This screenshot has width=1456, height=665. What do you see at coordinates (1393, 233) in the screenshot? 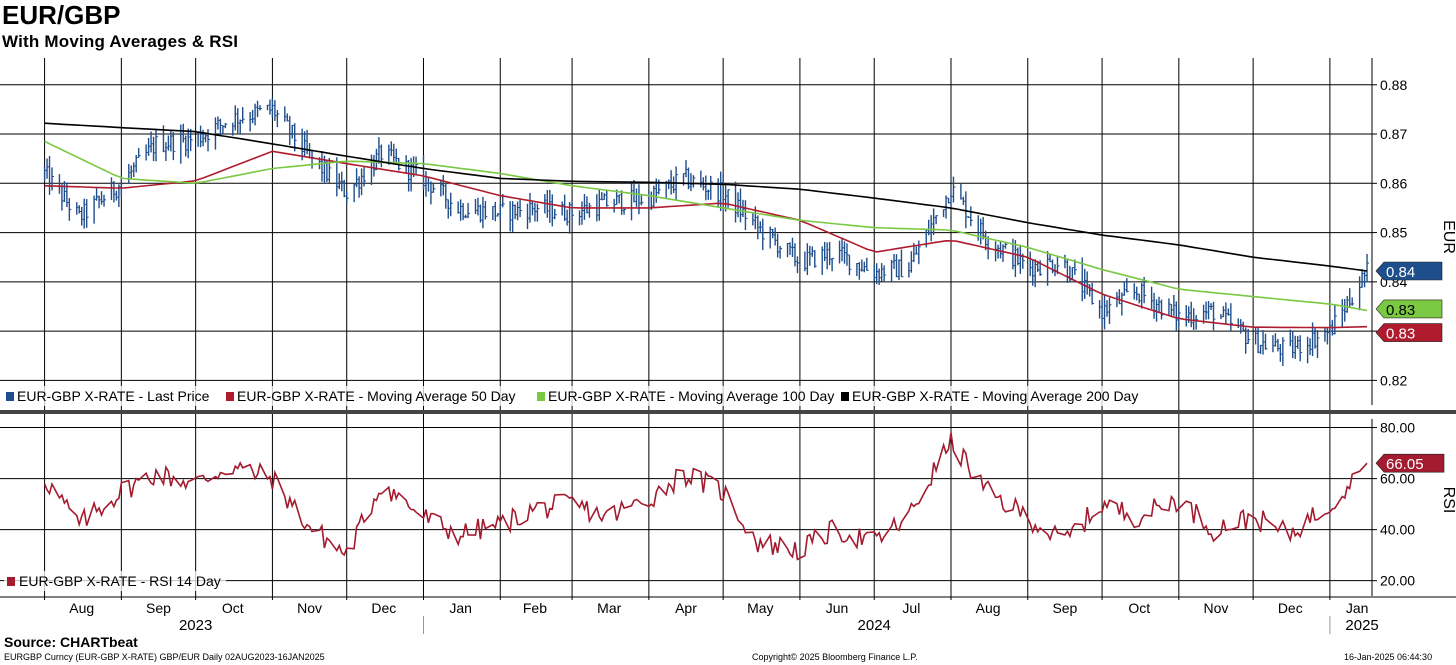
I see `price-tick-label: 0.85` at bounding box center [1393, 233].